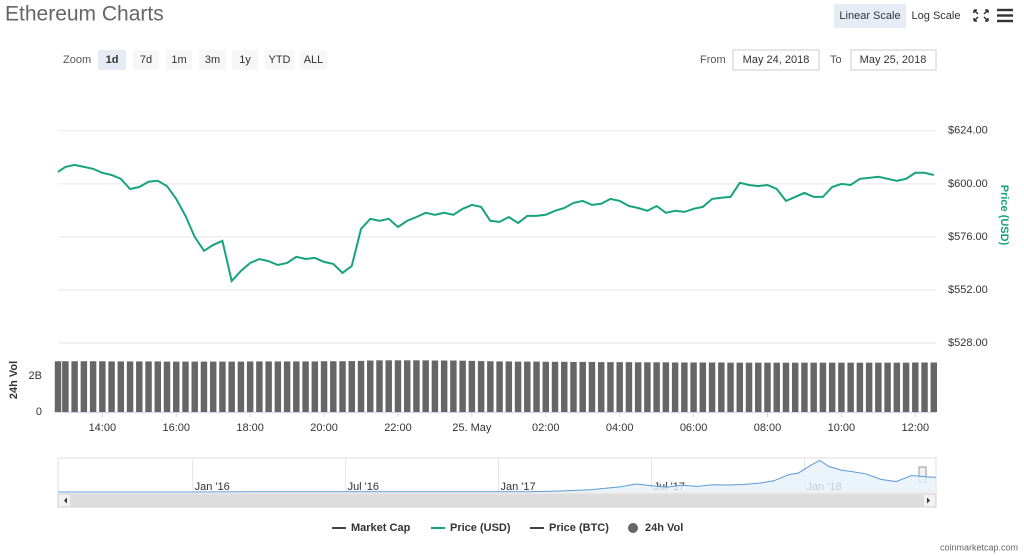 Image resolution: width=1024 pixels, height=556 pixels. Describe the element at coordinates (176, 428) in the screenshot. I see `x-tick-label: 16:00` at that location.